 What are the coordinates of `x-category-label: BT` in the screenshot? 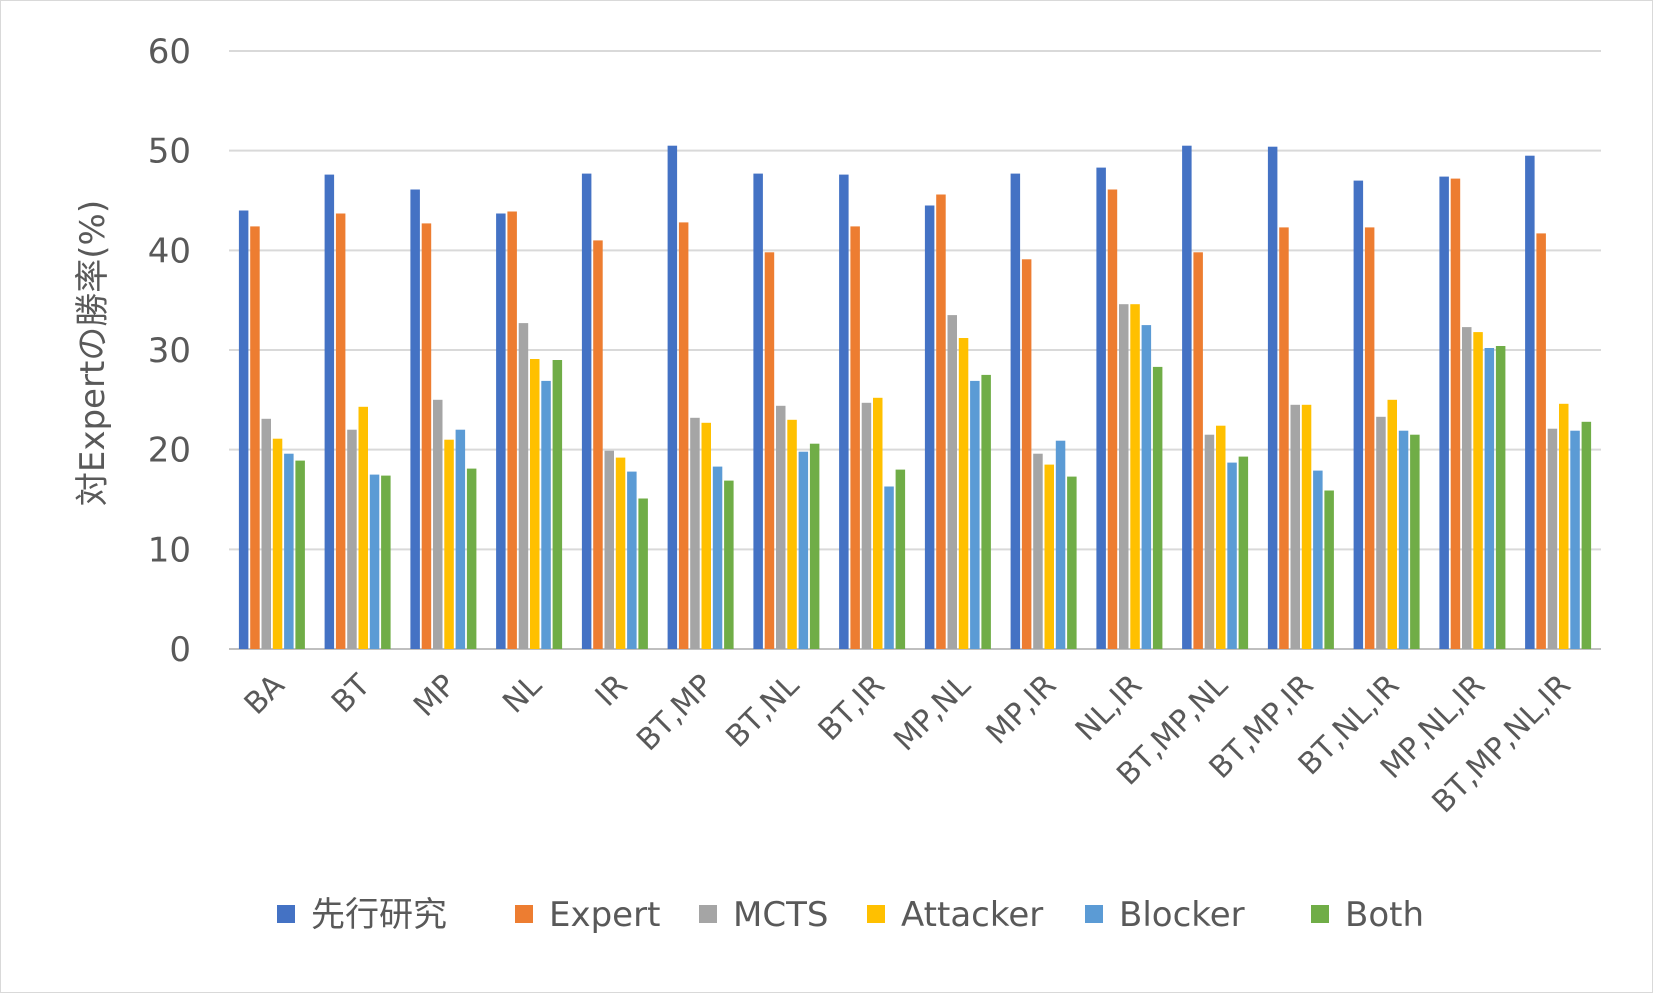 It's located at (351, 693).